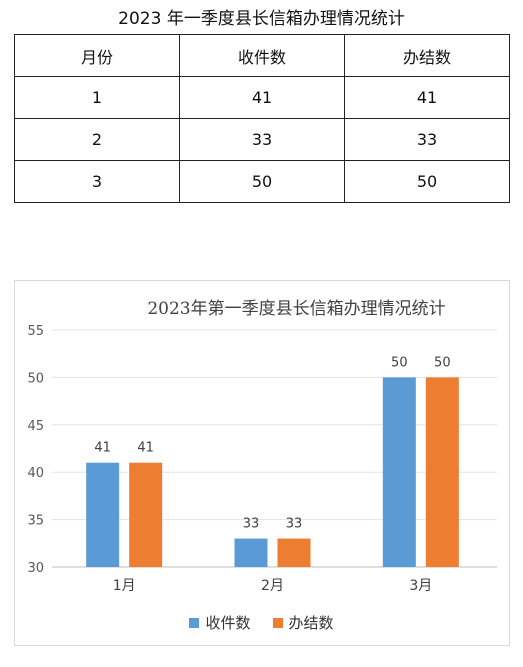  What do you see at coordinates (228, 623) in the screenshot?
I see `legend-label-received: 收件数` at bounding box center [228, 623].